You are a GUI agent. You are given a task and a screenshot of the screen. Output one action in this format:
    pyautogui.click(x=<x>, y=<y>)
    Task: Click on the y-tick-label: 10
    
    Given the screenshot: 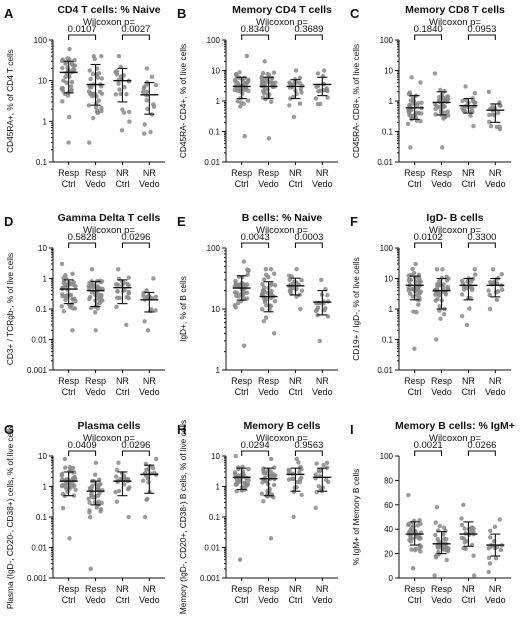 What is the action you would take?
    pyautogui.click(x=215, y=71)
    